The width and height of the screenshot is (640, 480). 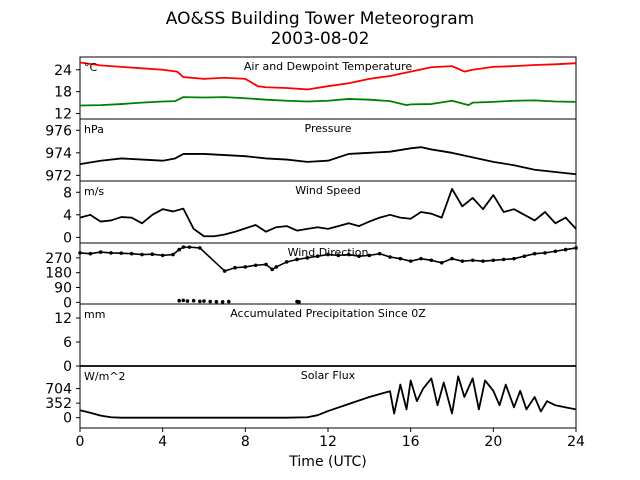 I want to click on panel-0: 12 18 24 Air and Dewpoint Temperature °C, so click(x=315, y=89).